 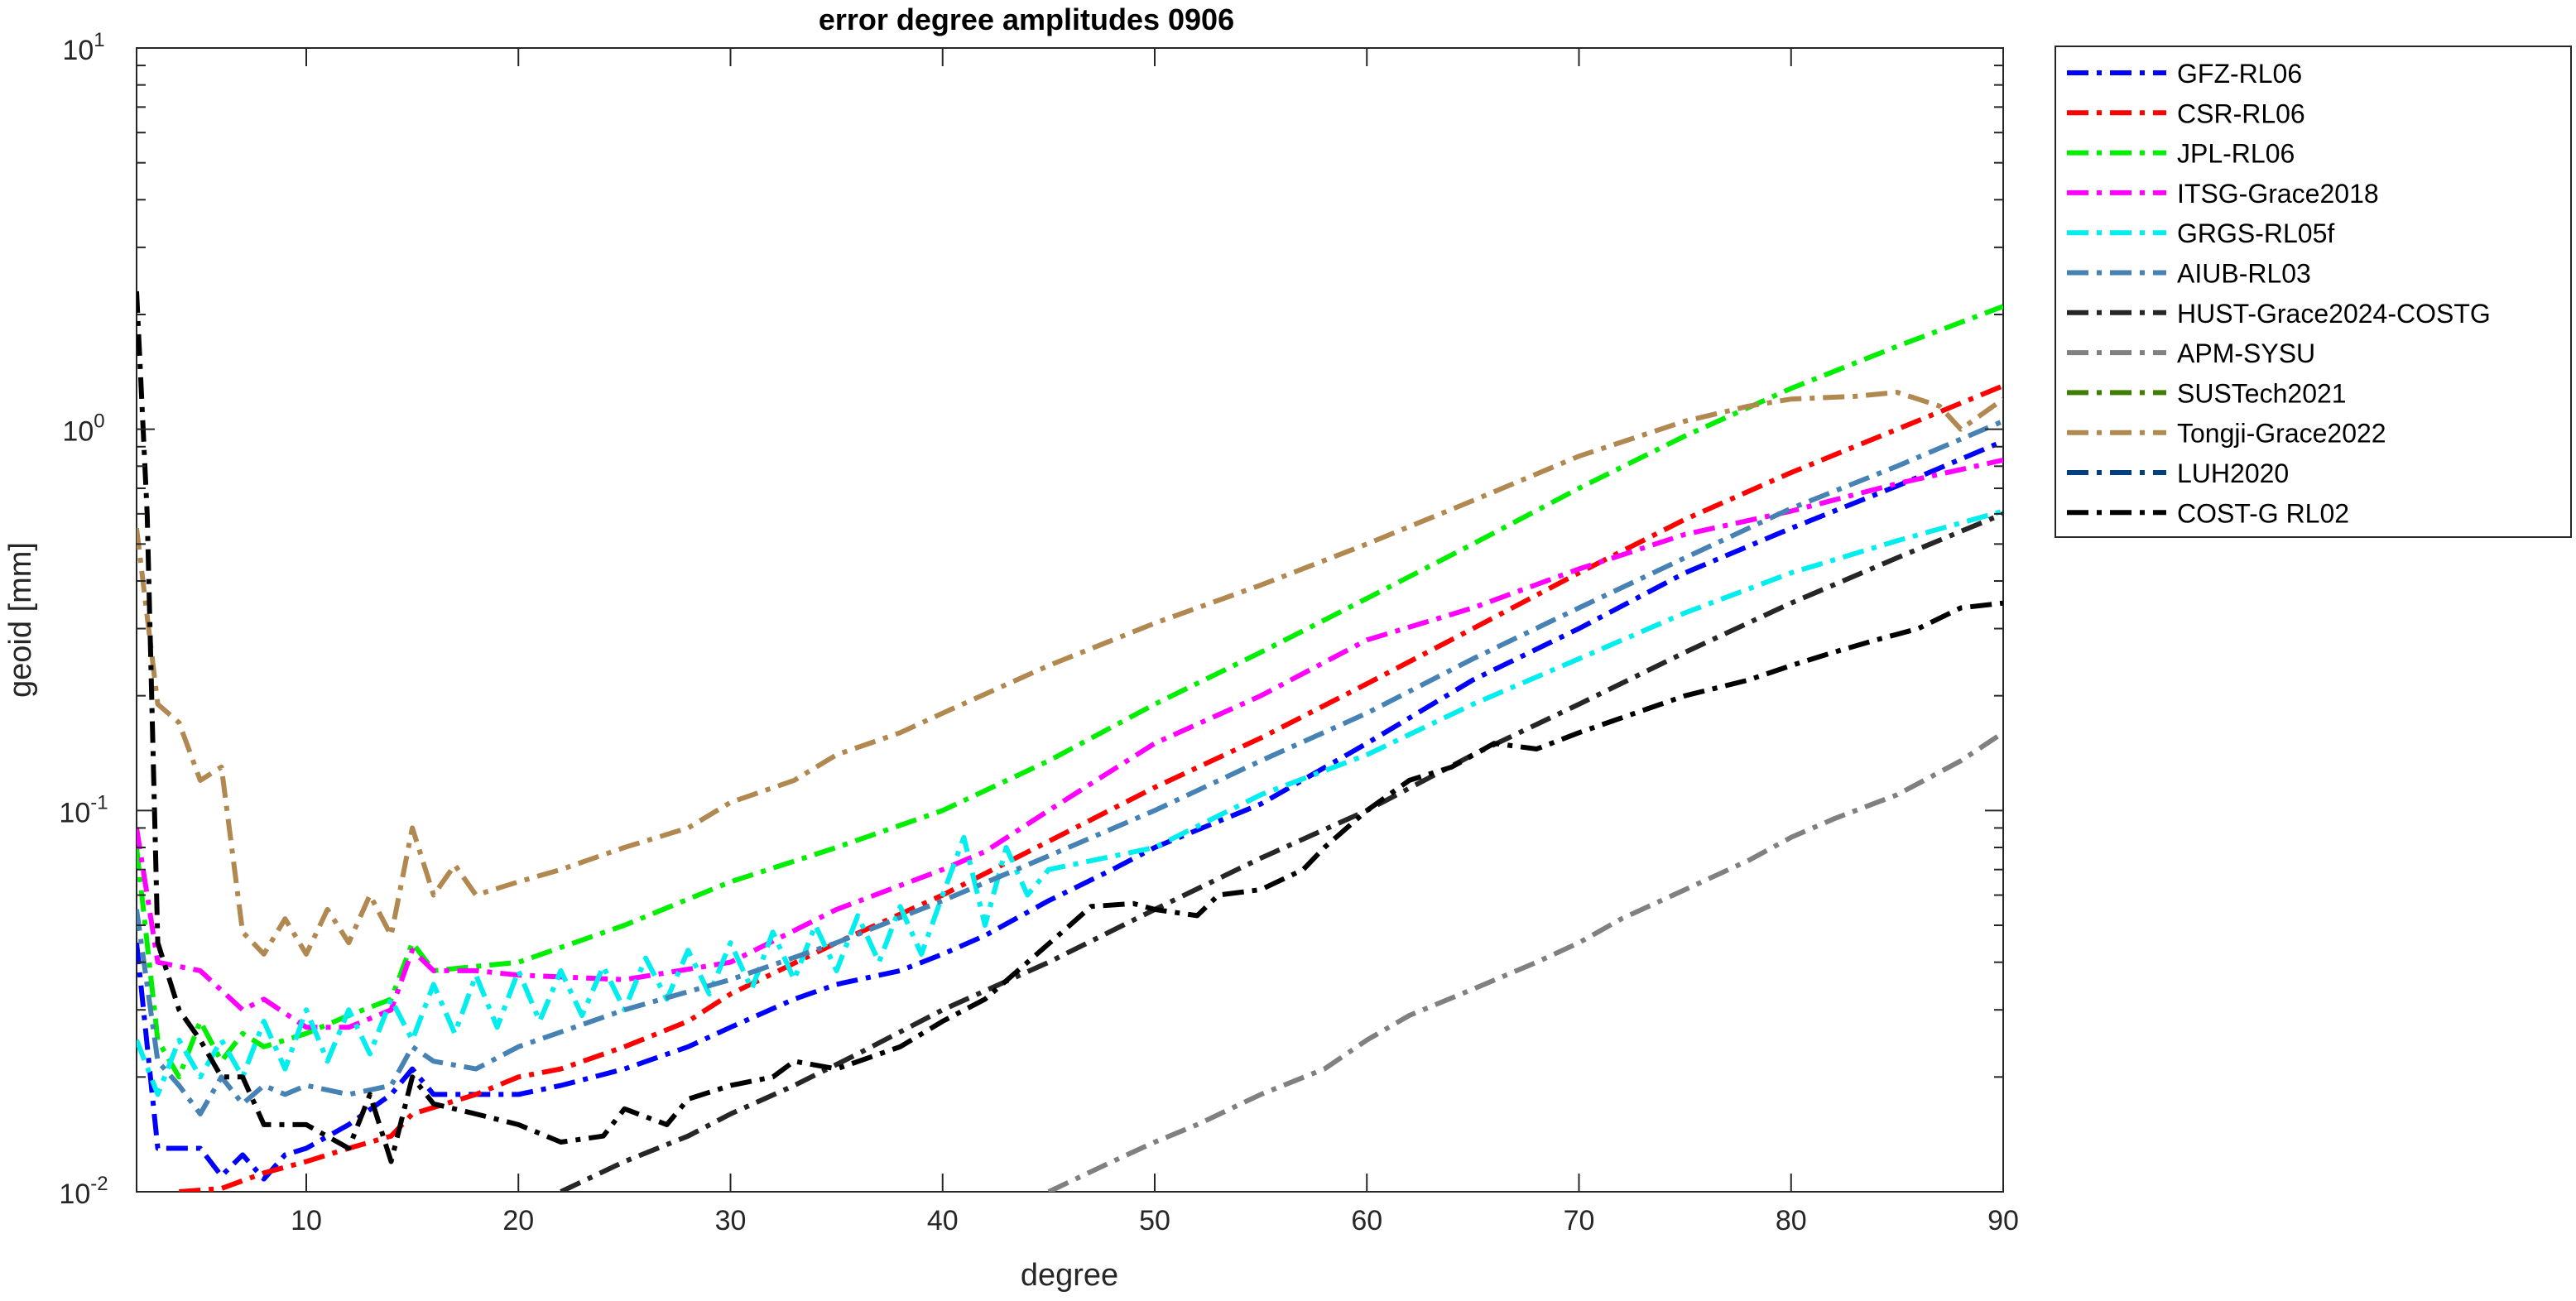 I want to click on x-tick-label: 90, so click(x=2003, y=1220).